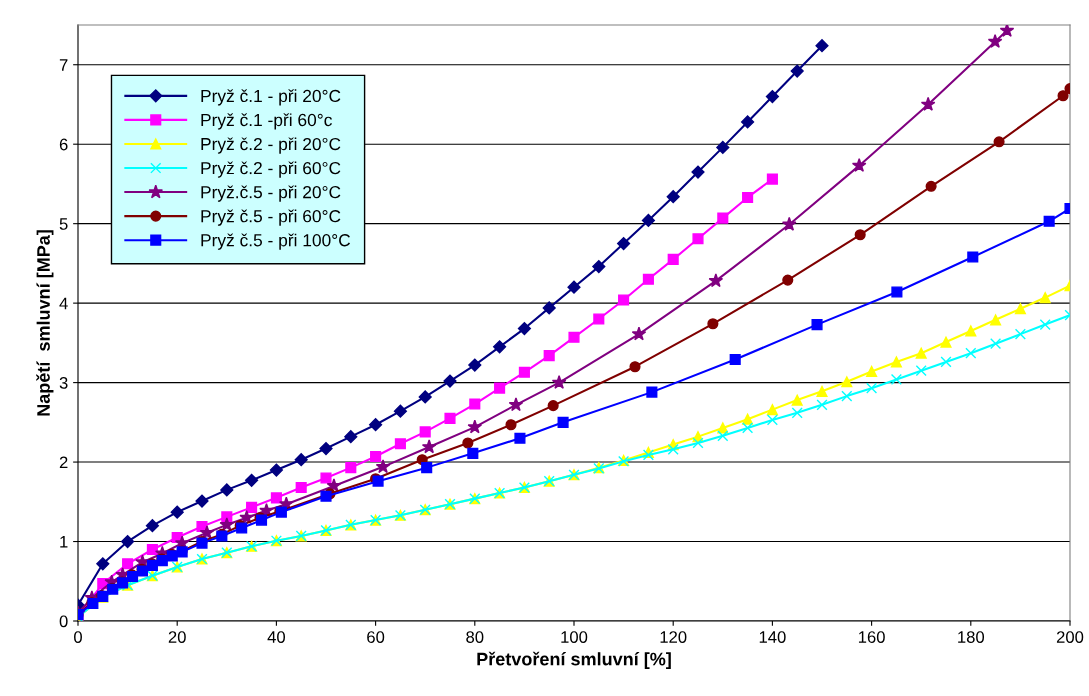 The width and height of the screenshot is (1089, 696). Describe the element at coordinates (63, 621) in the screenshot. I see `y-tick-label: 0` at that location.